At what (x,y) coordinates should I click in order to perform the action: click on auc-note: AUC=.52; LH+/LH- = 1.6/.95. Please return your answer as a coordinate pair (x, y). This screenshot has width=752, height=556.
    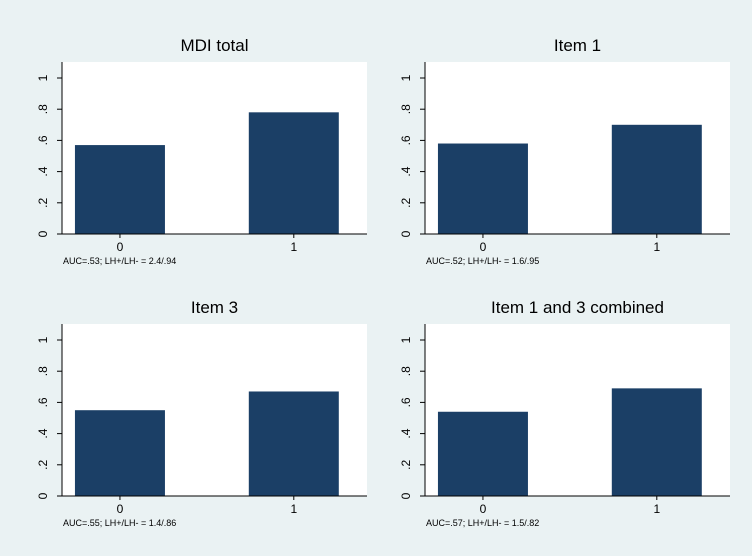
    Looking at the image, I should click on (482, 261).